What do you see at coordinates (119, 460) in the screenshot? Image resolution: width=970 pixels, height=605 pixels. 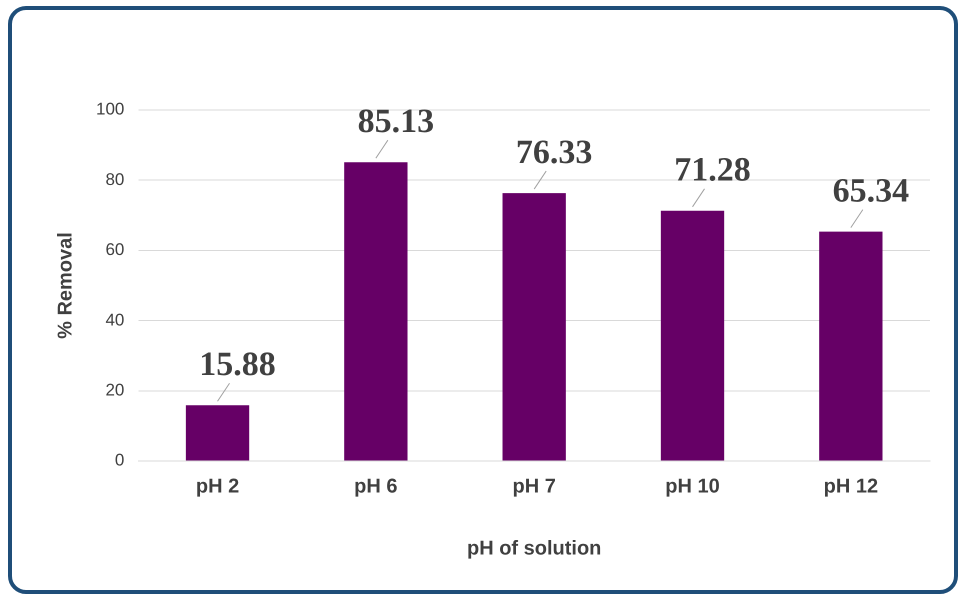 I see `y-tick-label: 0` at bounding box center [119, 460].